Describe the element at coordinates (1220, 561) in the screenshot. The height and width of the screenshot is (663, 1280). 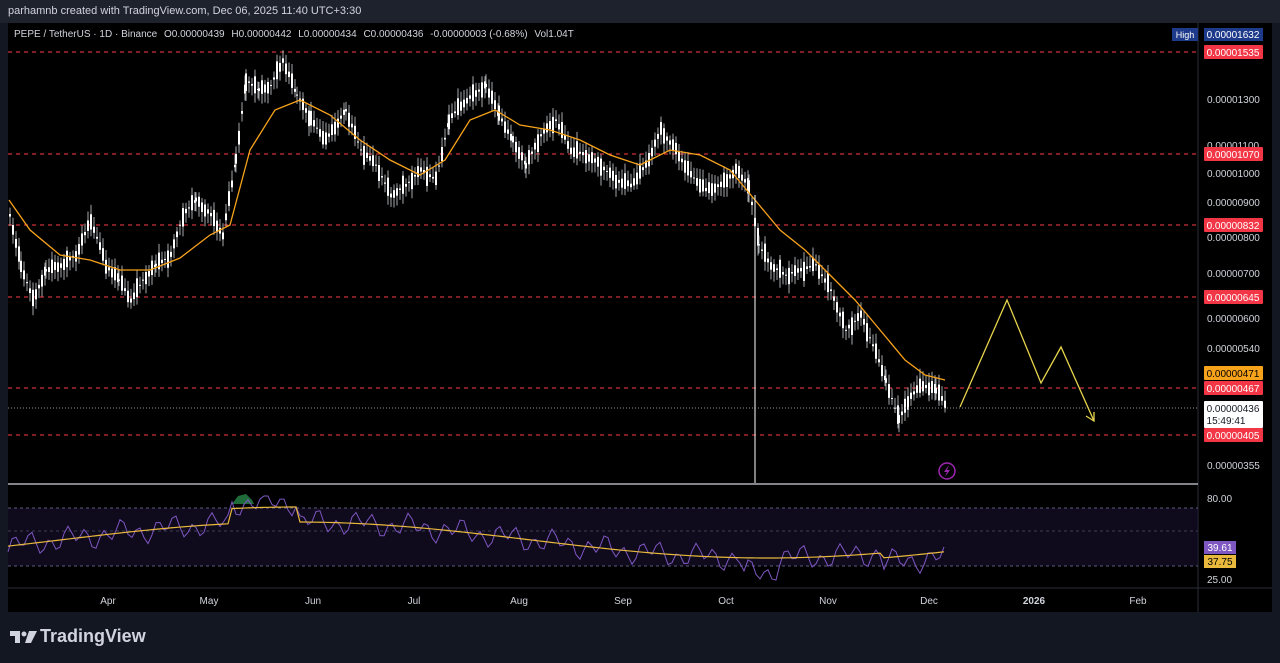
I see `rsi-ma-badge` at that location.